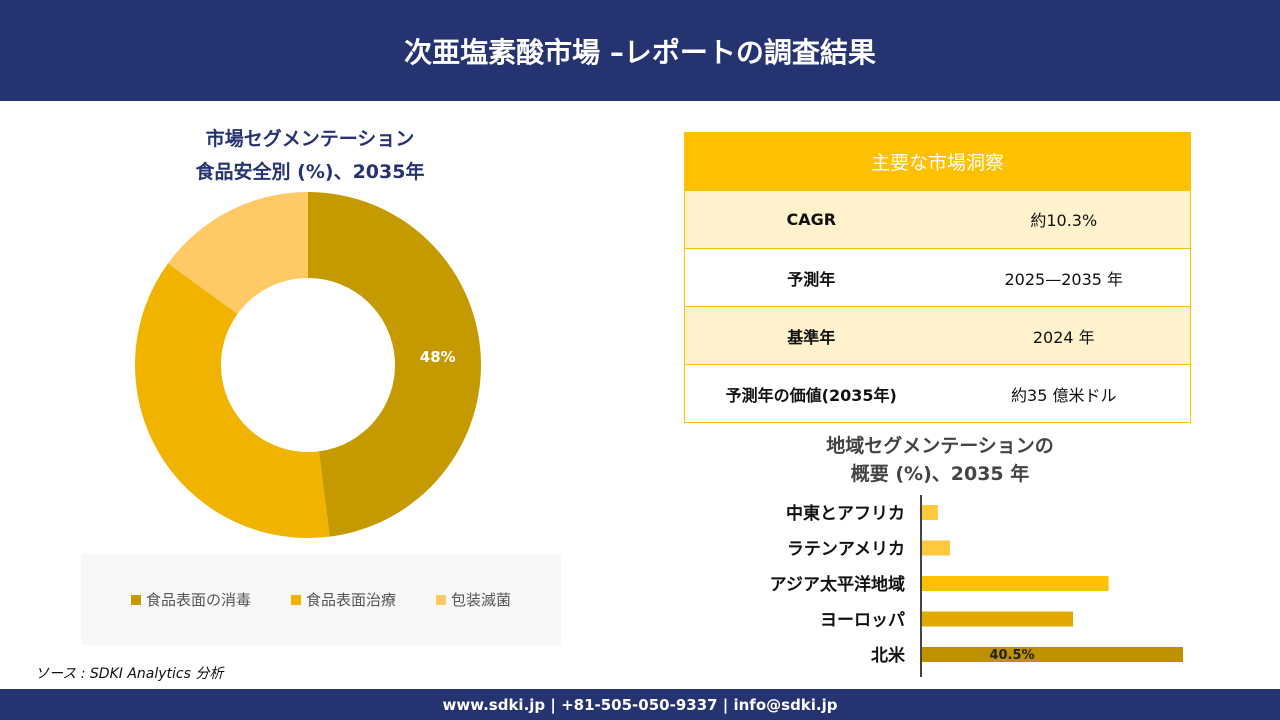  What do you see at coordinates (1064, 335) in the screenshot?
I see `insight-value: 2024 年` at bounding box center [1064, 335].